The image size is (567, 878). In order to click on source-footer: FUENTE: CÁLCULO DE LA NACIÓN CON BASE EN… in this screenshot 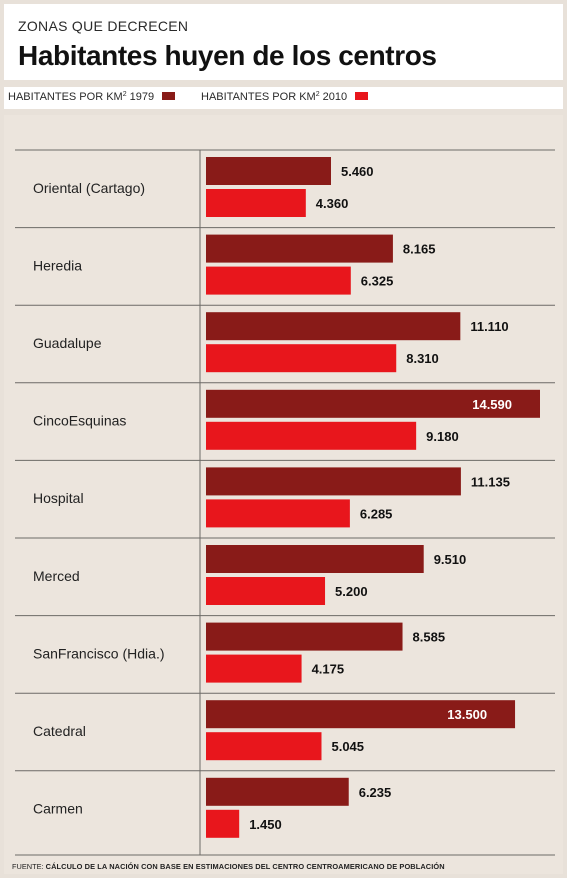, I will do `click(228, 866)`.